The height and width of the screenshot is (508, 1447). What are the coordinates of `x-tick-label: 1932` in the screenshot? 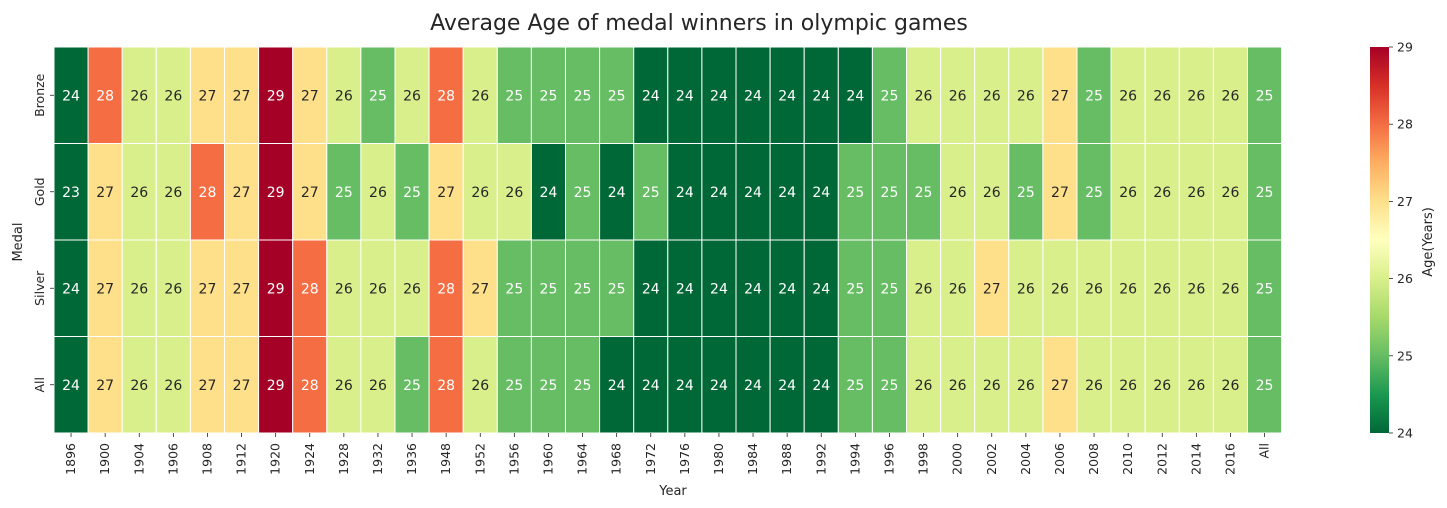 It's located at (377, 459).